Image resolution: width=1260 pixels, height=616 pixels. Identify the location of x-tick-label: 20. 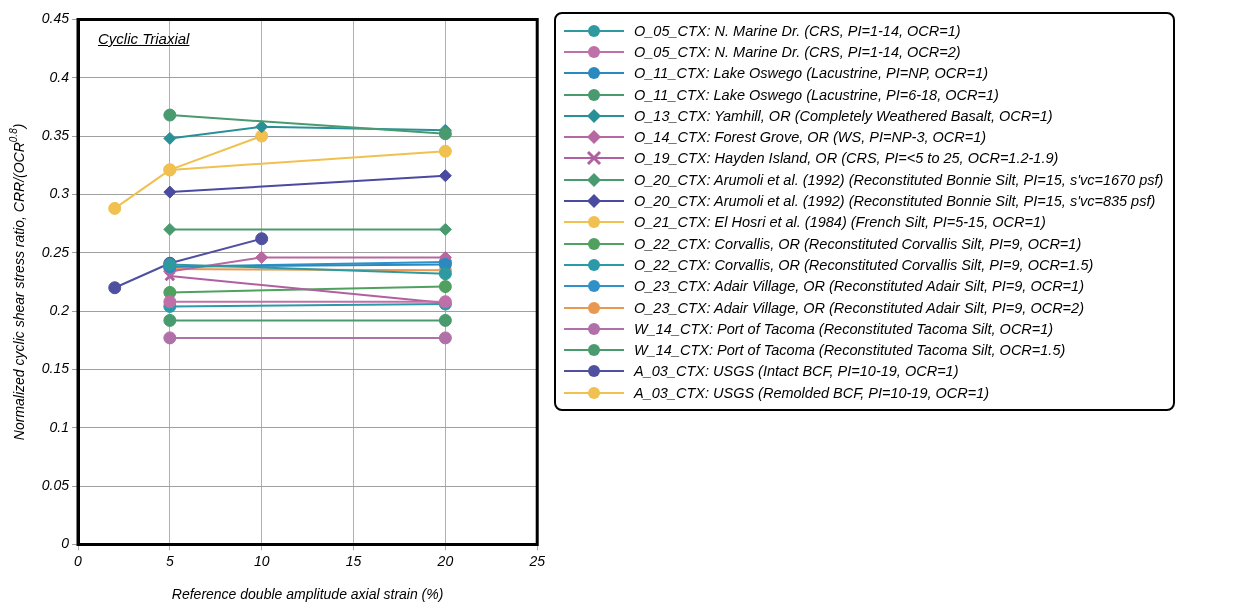
(445, 560).